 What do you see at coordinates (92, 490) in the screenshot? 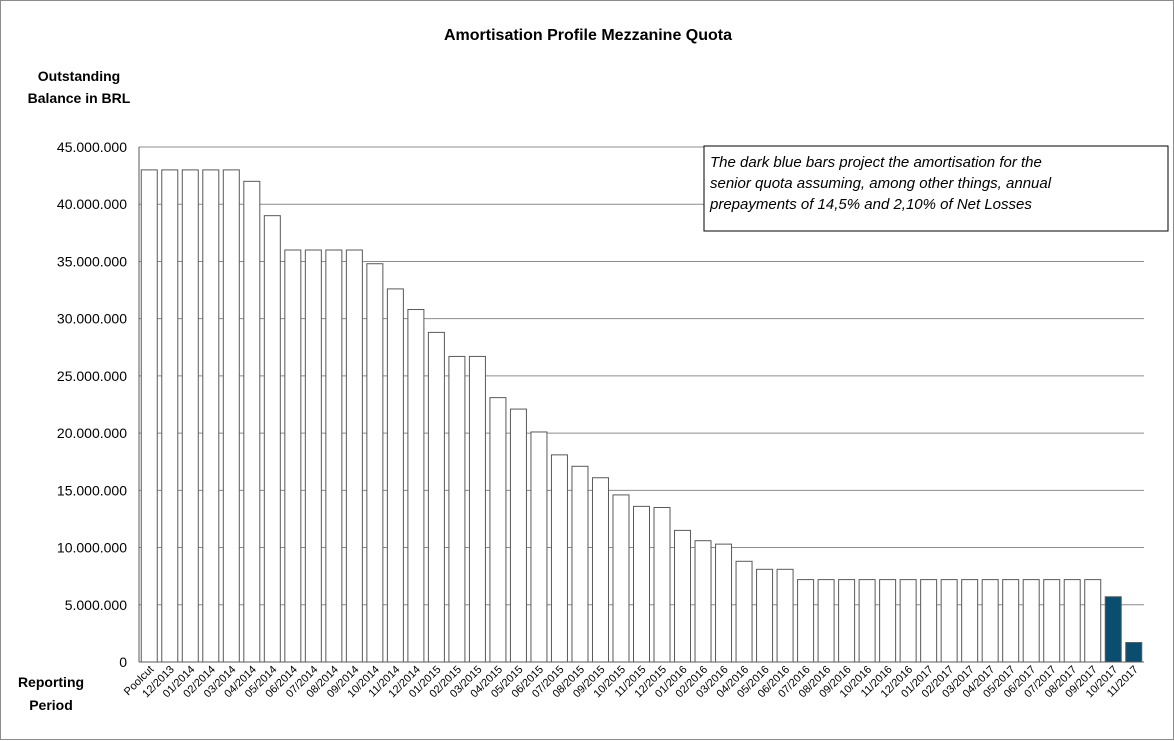
I see `y-tick-label: 15.000.000` at bounding box center [92, 490].